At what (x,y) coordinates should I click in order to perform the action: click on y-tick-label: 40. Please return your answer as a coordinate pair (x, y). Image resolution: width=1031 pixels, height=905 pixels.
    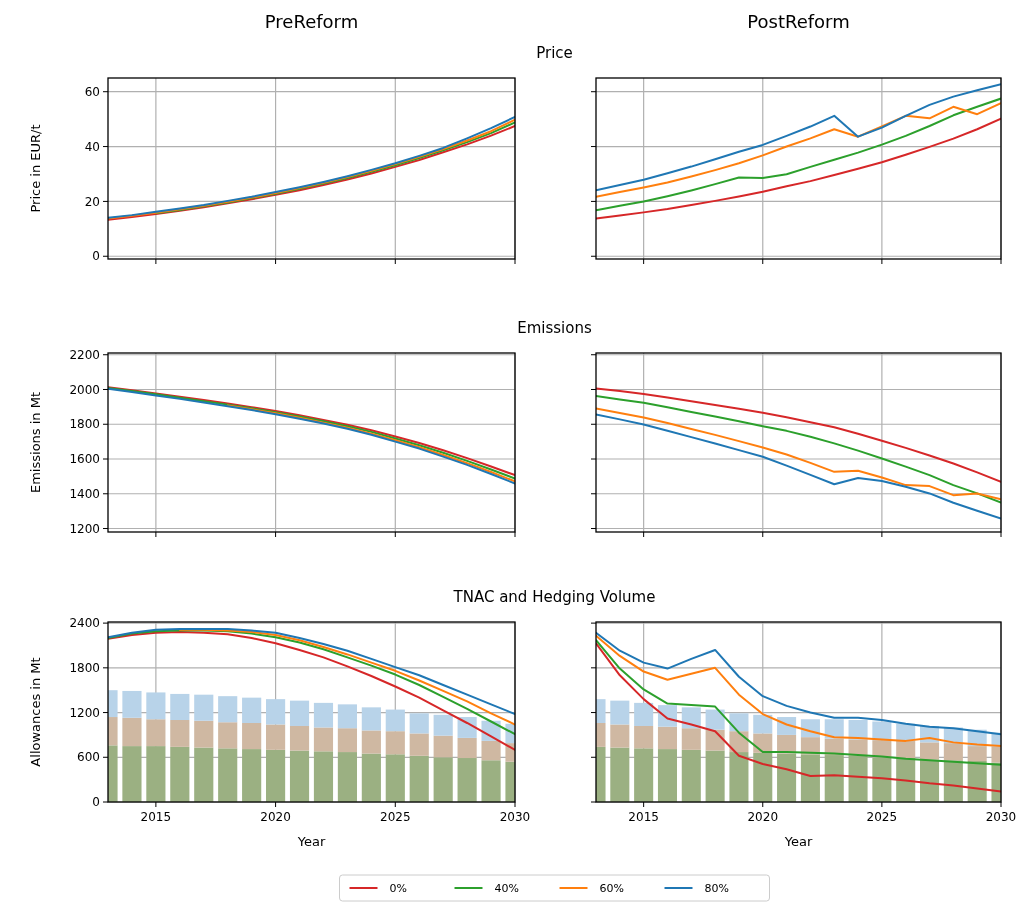
    Looking at the image, I should click on (92, 146).